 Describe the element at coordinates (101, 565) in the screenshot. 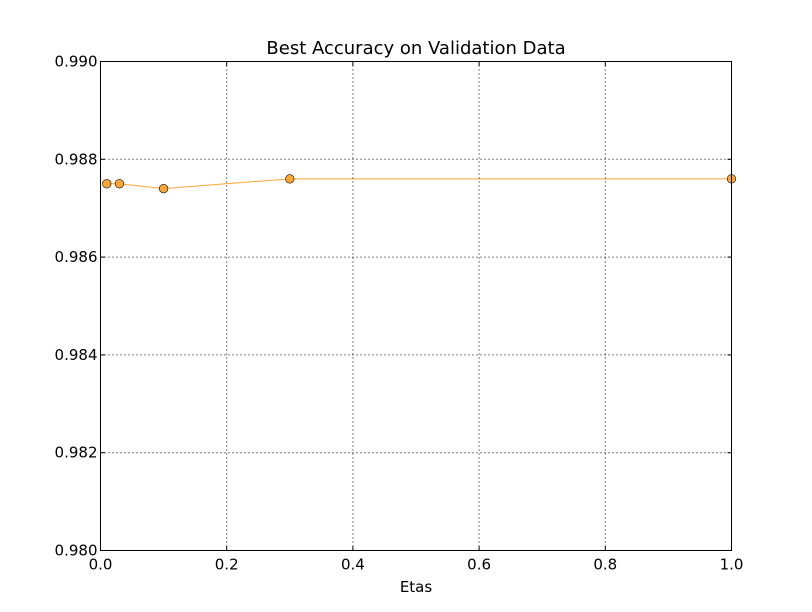

I see `x-tick-label: 0.0` at that location.